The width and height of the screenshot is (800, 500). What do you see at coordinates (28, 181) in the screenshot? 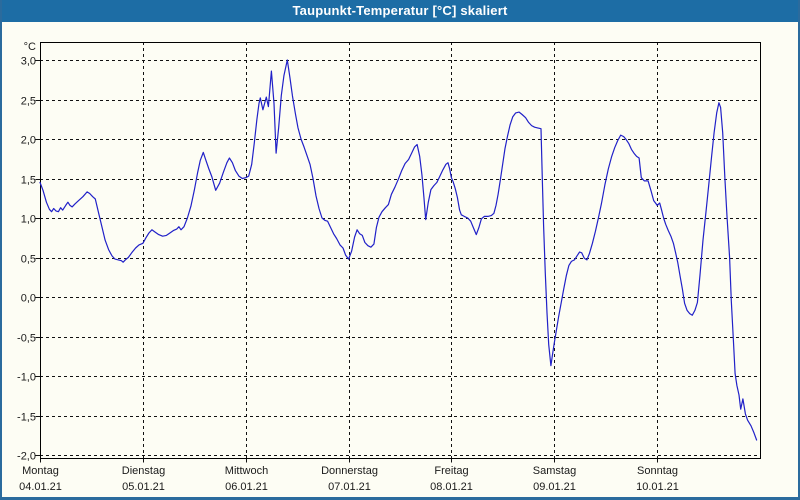
I see `y-axis-tick-label: 1,5` at bounding box center [28, 181].